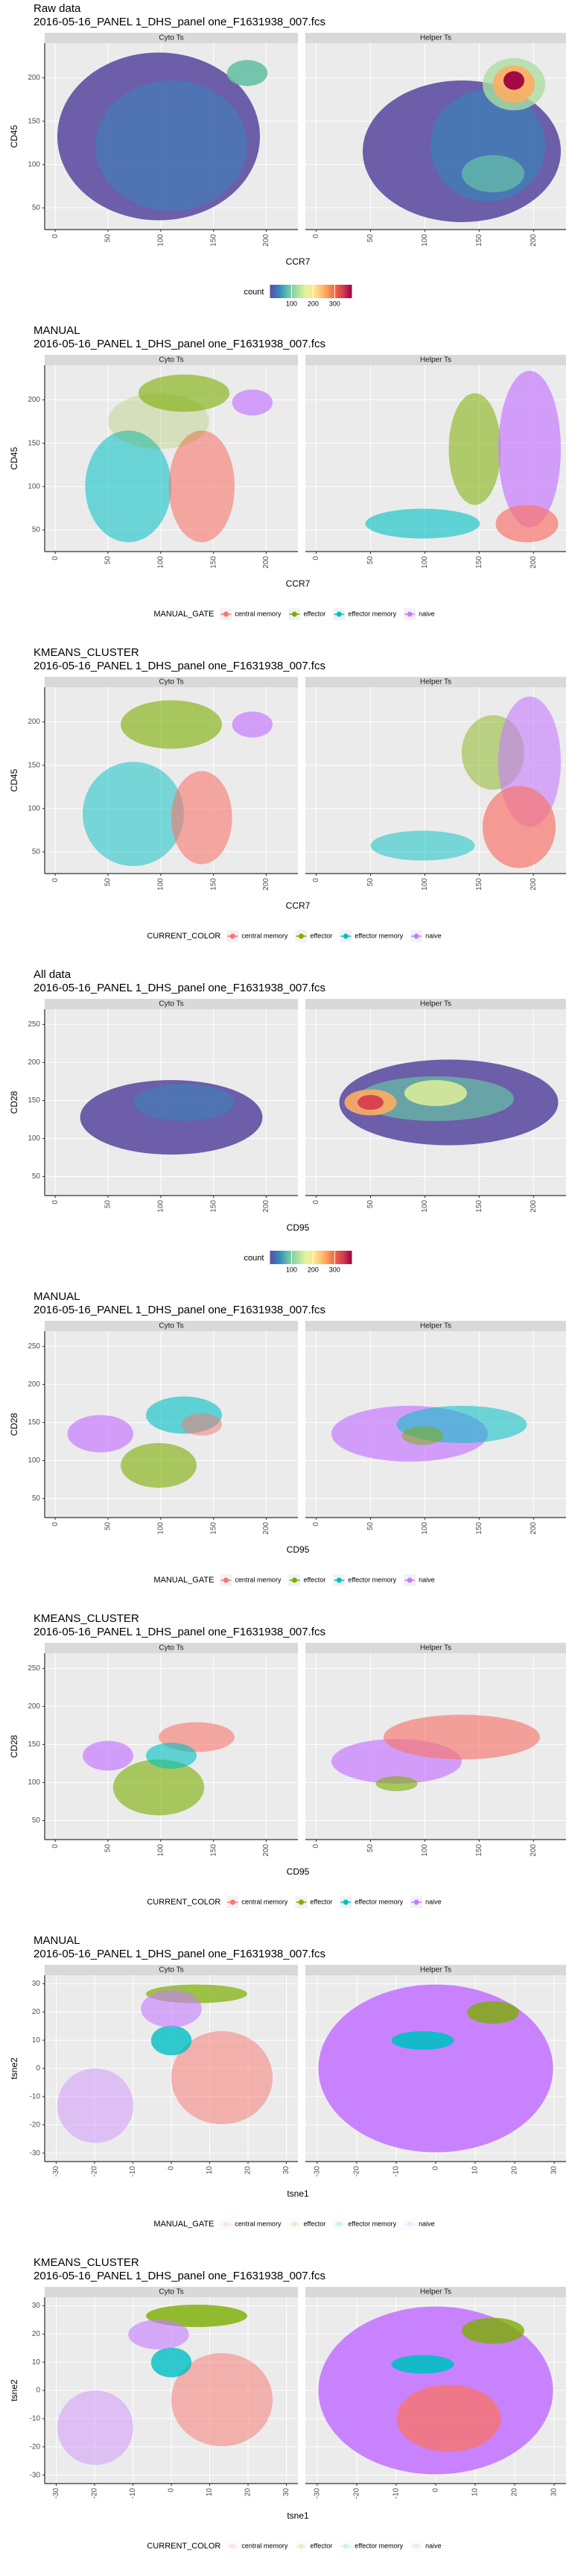 This screenshot has height=2576, width=572. I want to click on y-tick-label: 20, so click(36, 2334).